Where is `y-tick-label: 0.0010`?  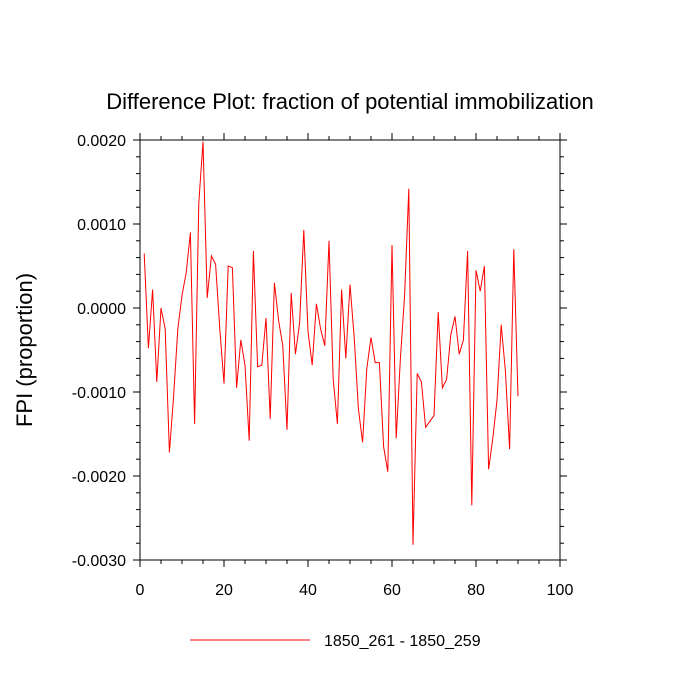 y-tick-label: 0.0010 is located at coordinates (101, 225).